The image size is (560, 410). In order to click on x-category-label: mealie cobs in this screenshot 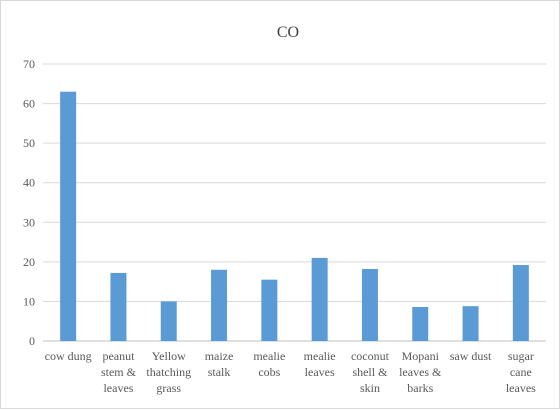, I will do `click(269, 364)`.